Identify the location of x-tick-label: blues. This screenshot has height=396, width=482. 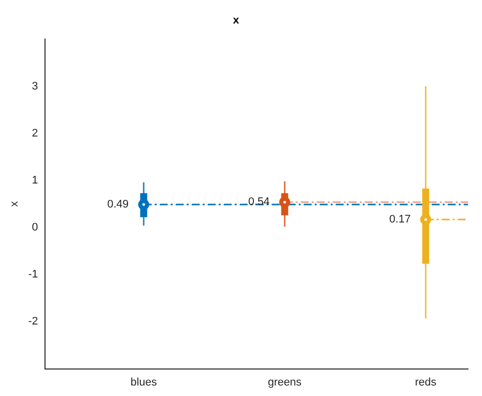
(144, 382).